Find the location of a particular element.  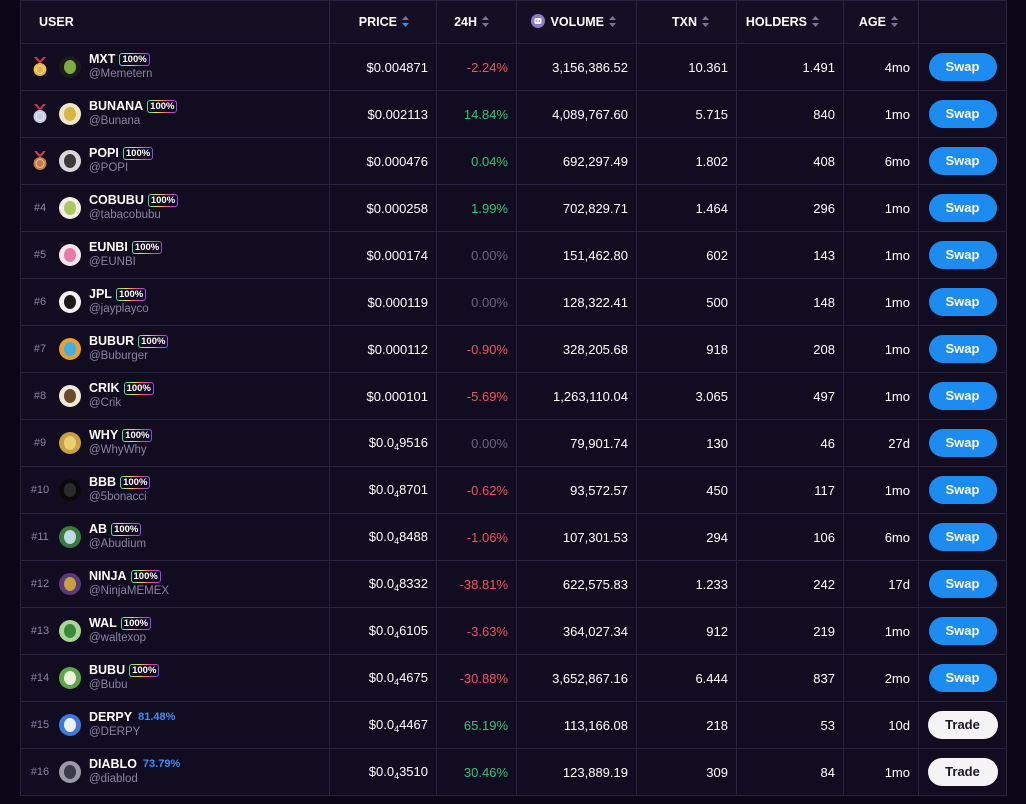

token-ticker: WAL is located at coordinates (103, 623).